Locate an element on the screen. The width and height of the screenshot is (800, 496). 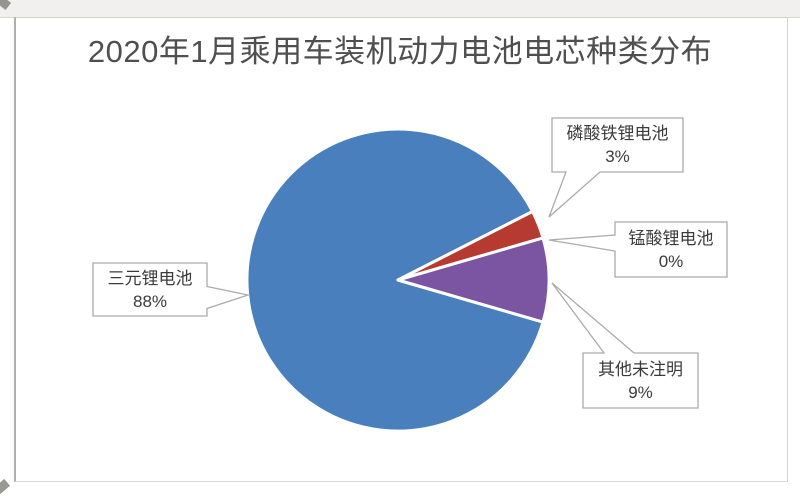
slice-name-lmo: 锰酸锂电池 is located at coordinates (671, 238).